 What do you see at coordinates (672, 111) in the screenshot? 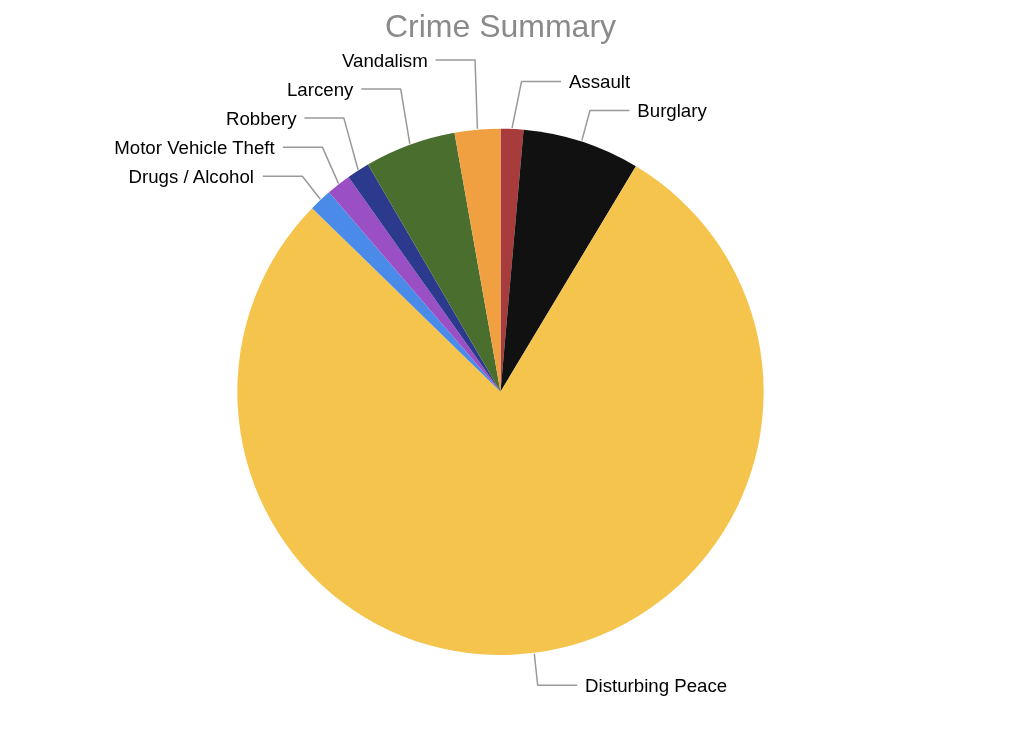
I see `slice-label: Burglary` at bounding box center [672, 111].